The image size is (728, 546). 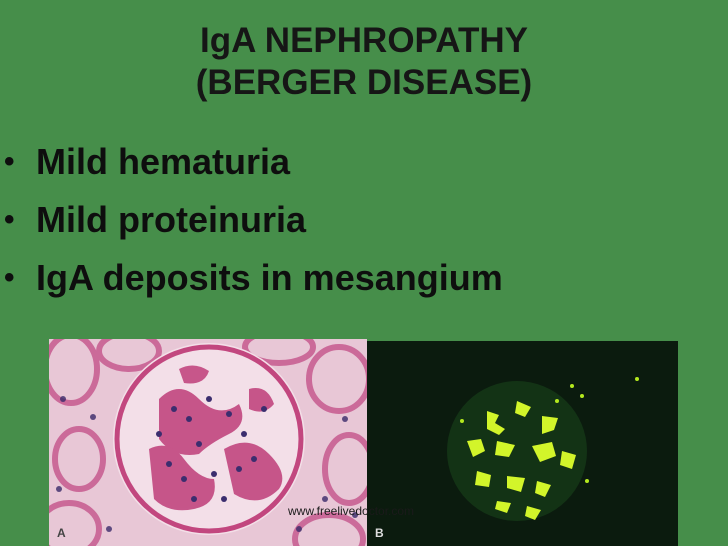 I want to click on bullet-item: • IgA deposits in mesangium, so click(x=253, y=285).